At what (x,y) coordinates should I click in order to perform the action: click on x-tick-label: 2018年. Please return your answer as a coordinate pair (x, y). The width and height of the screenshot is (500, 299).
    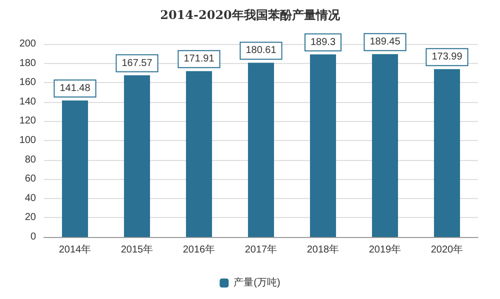
    Looking at the image, I should click on (323, 250).